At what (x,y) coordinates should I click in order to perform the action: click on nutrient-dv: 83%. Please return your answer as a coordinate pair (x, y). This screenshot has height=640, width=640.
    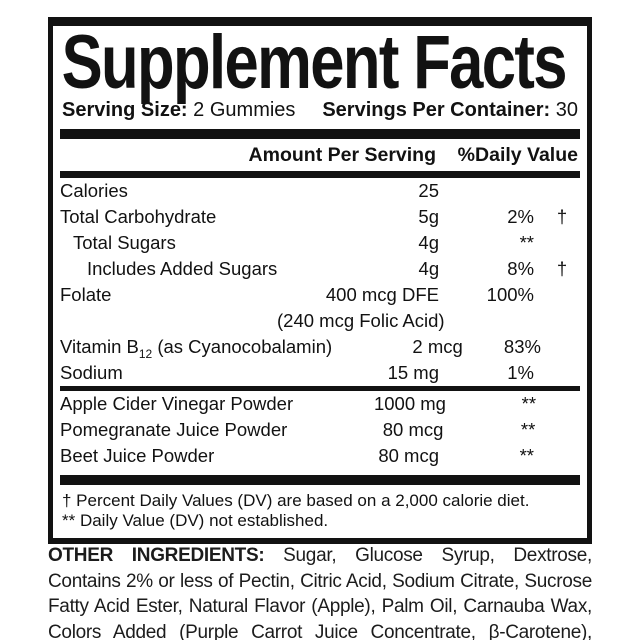
    Looking at the image, I should click on (522, 346).